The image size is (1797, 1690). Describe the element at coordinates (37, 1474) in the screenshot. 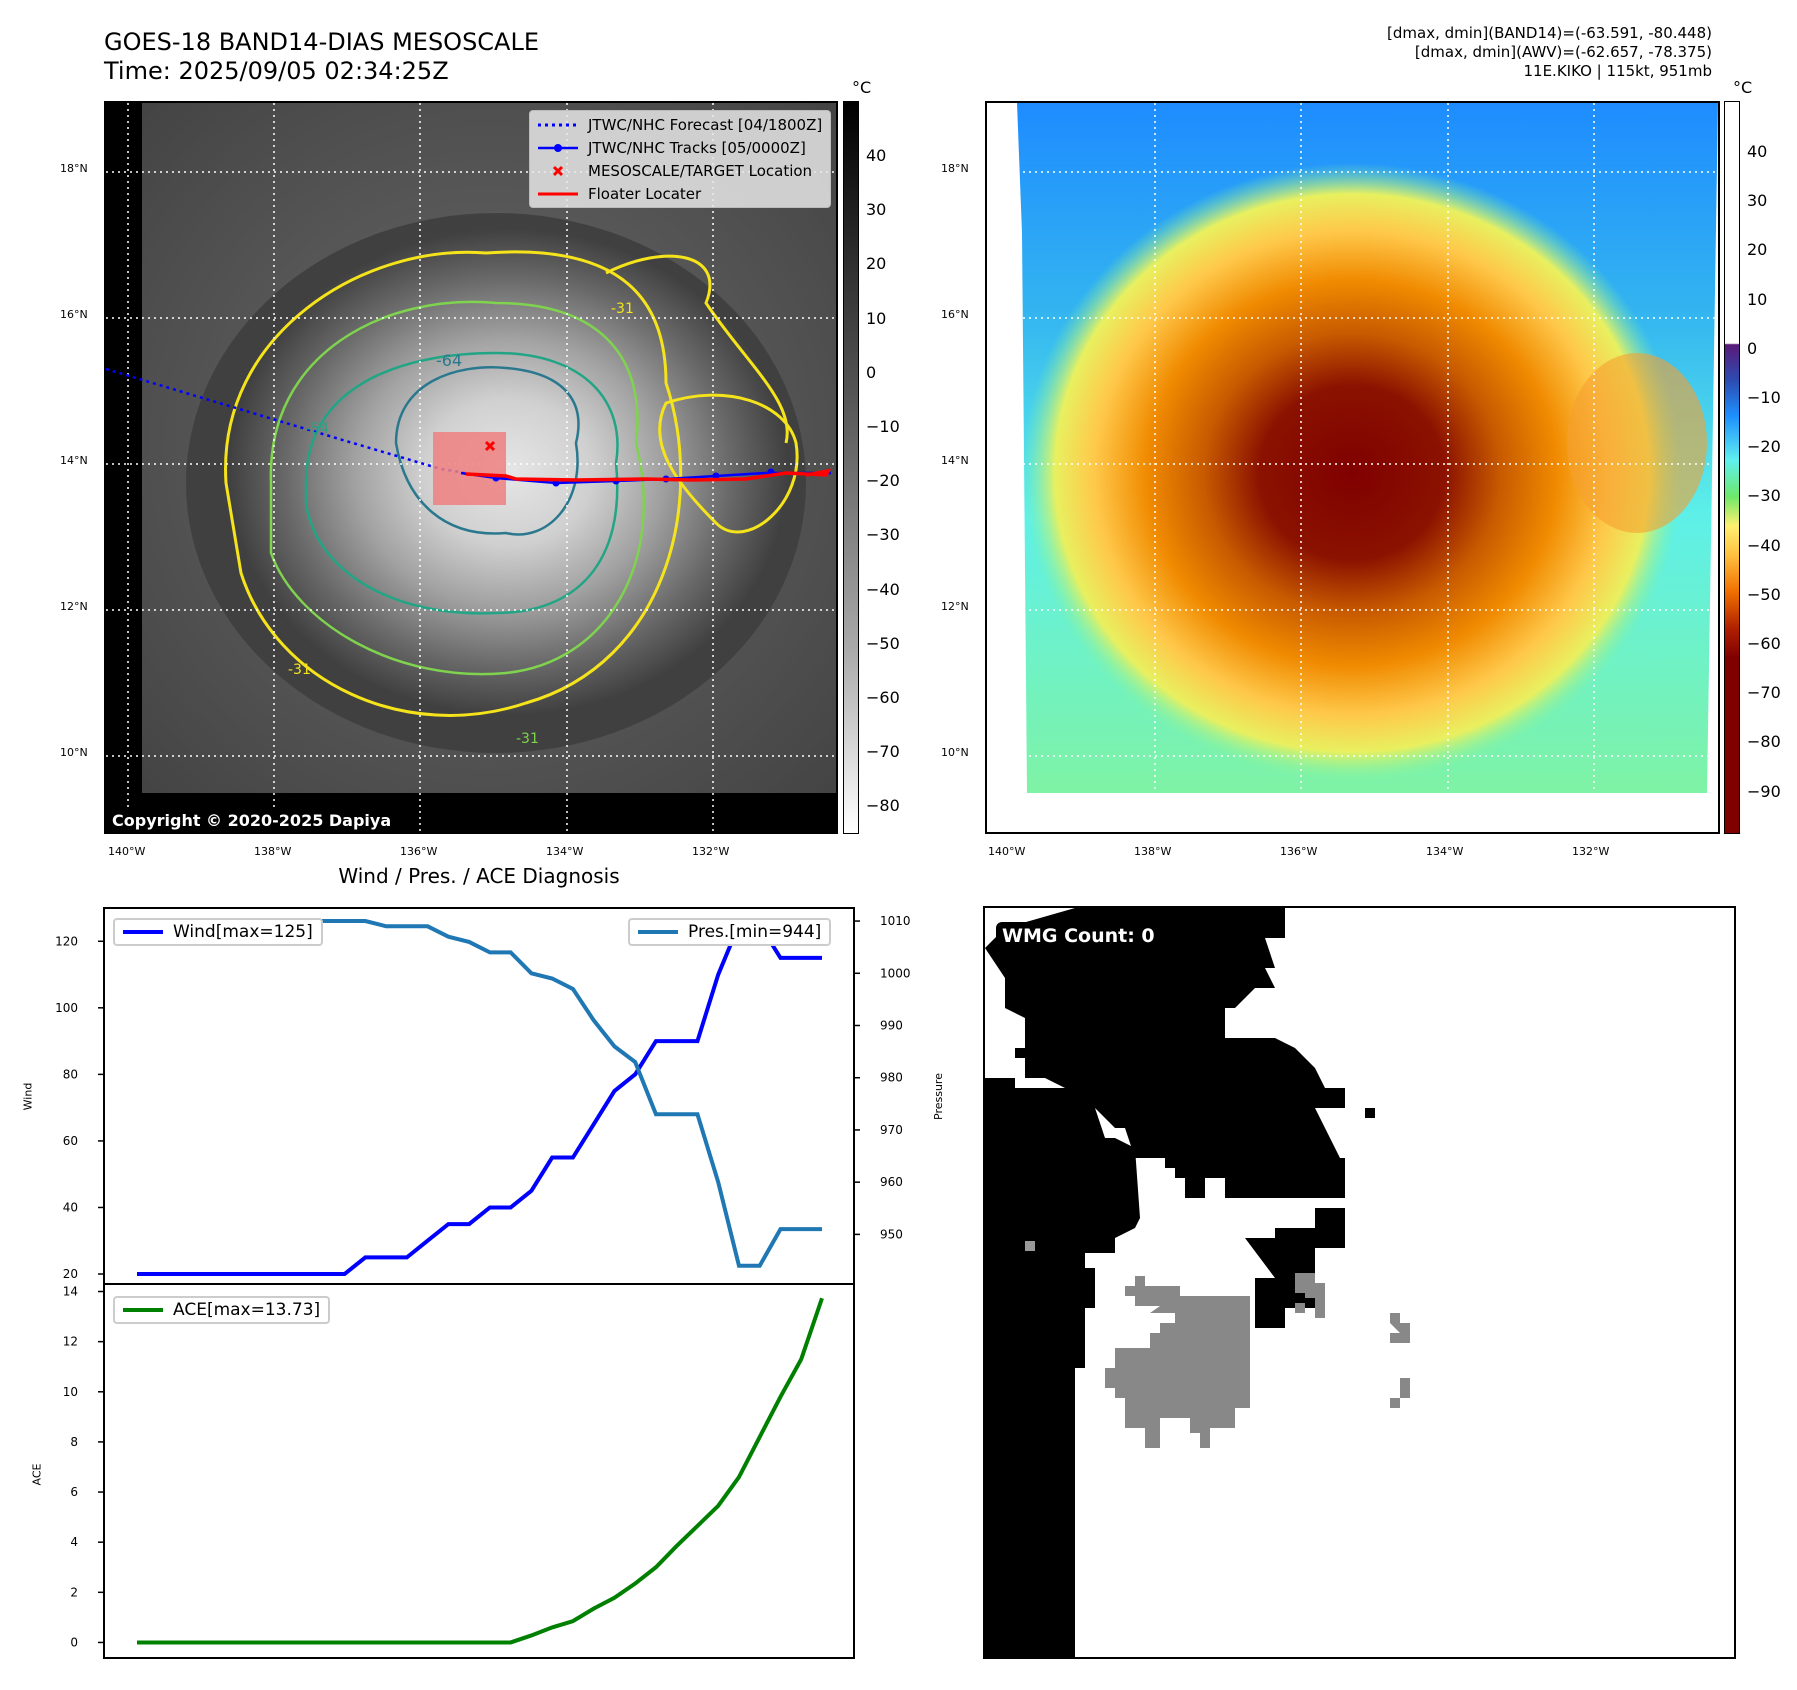

I see `ace-axis-label: ACE` at that location.